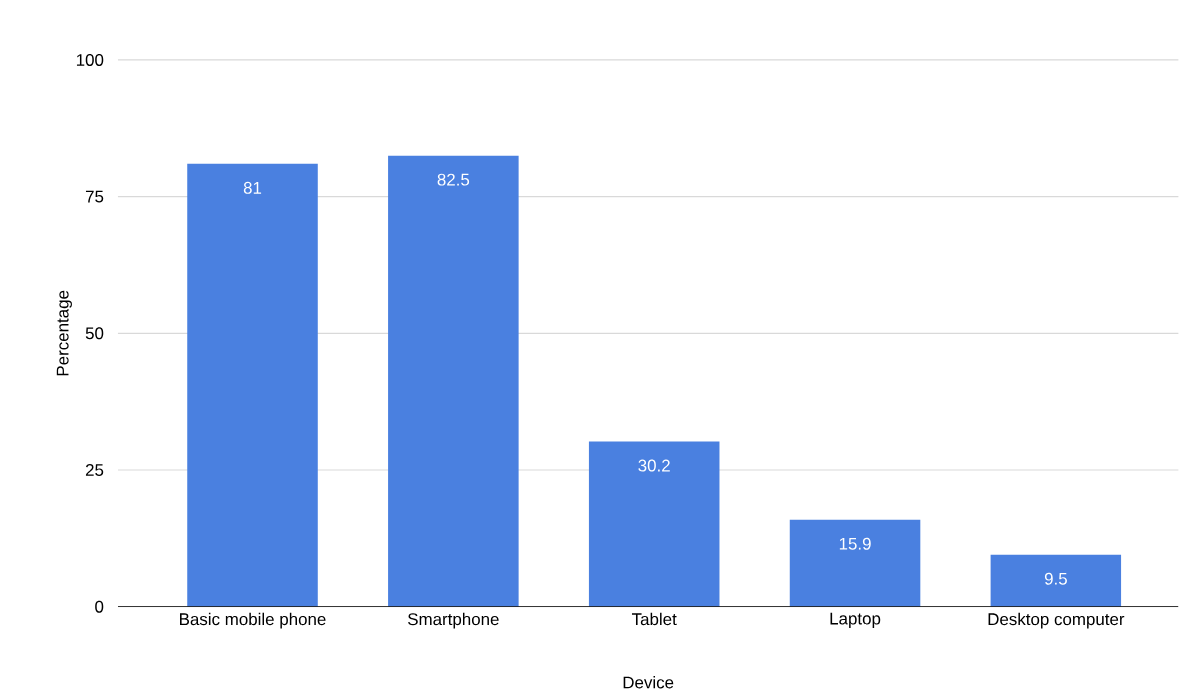 This screenshot has width=1179, height=699. I want to click on data-label: 82.5, so click(453, 179).